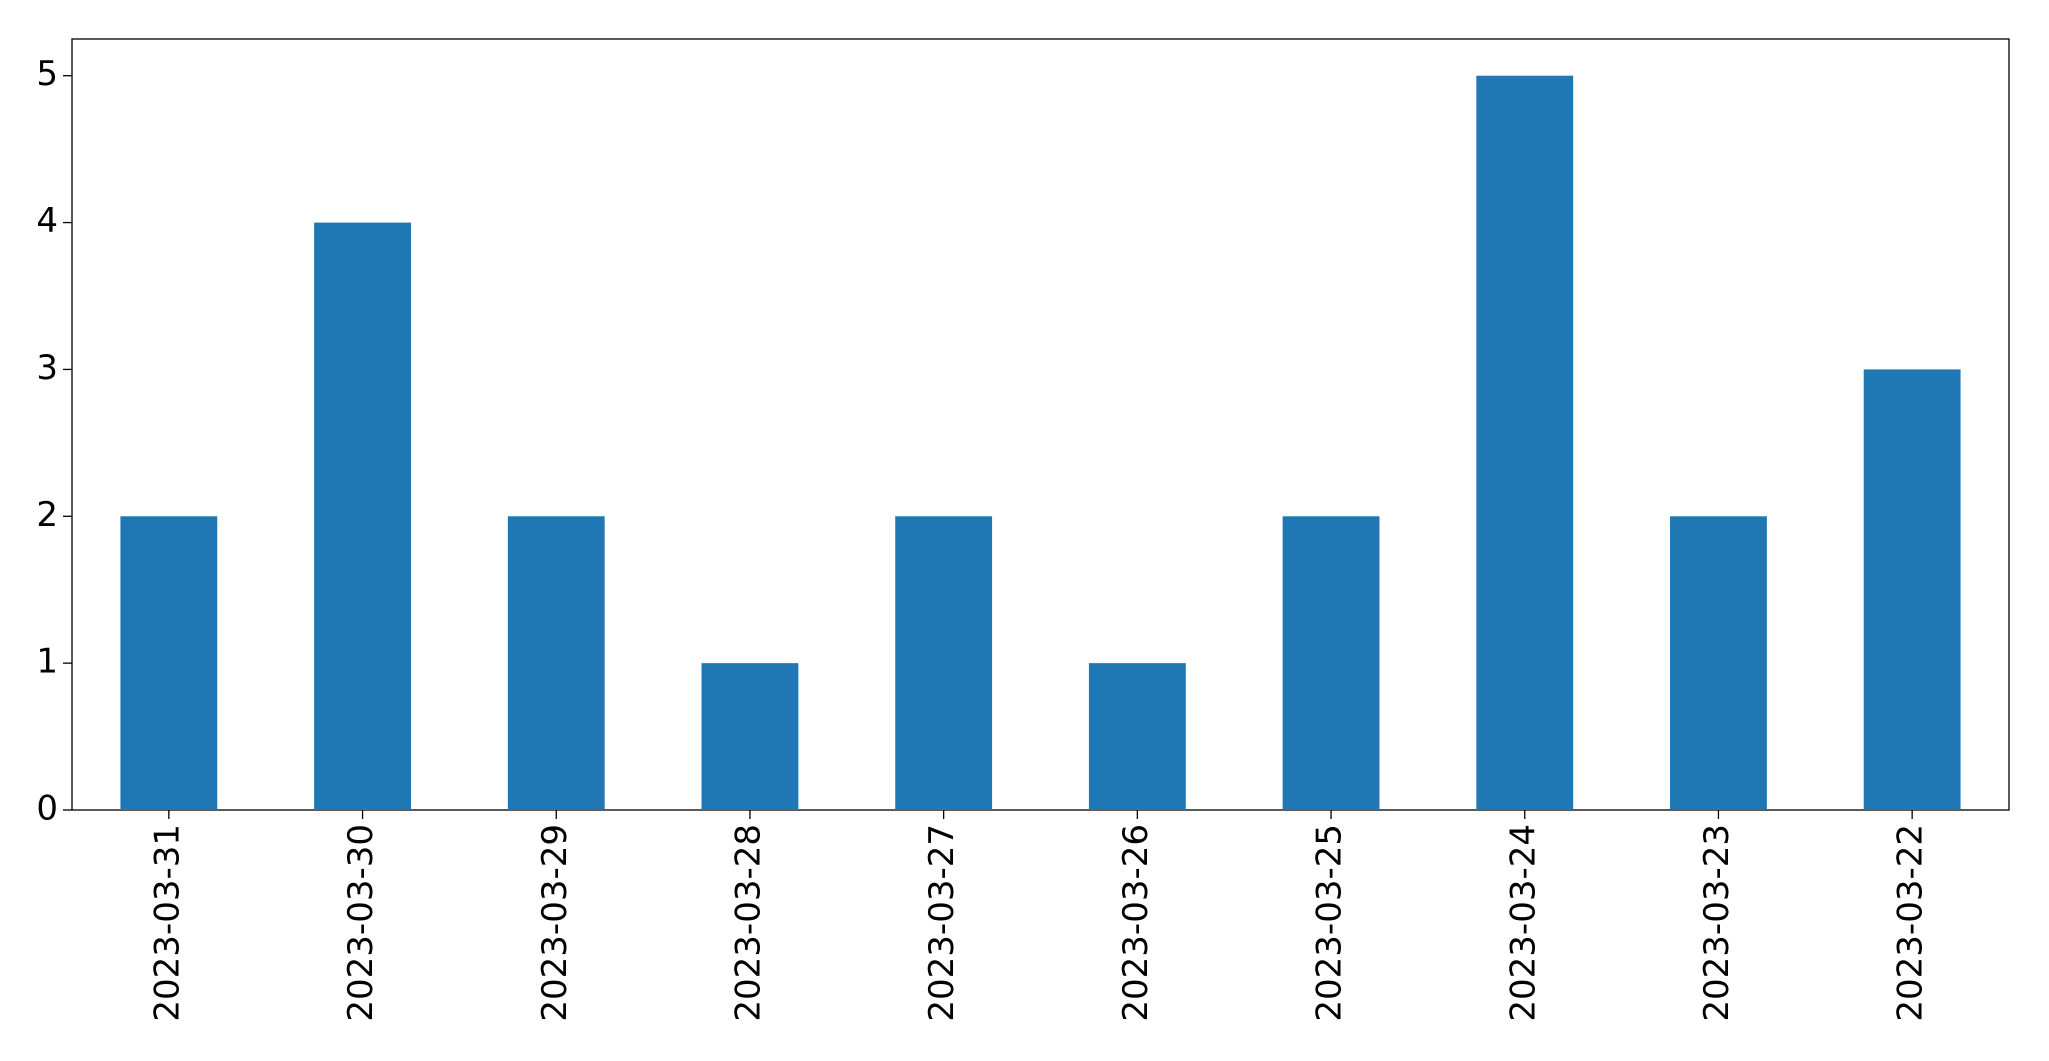 The image size is (2049, 1061). What do you see at coordinates (47, 221) in the screenshot?
I see `y-tick-label: 4` at bounding box center [47, 221].